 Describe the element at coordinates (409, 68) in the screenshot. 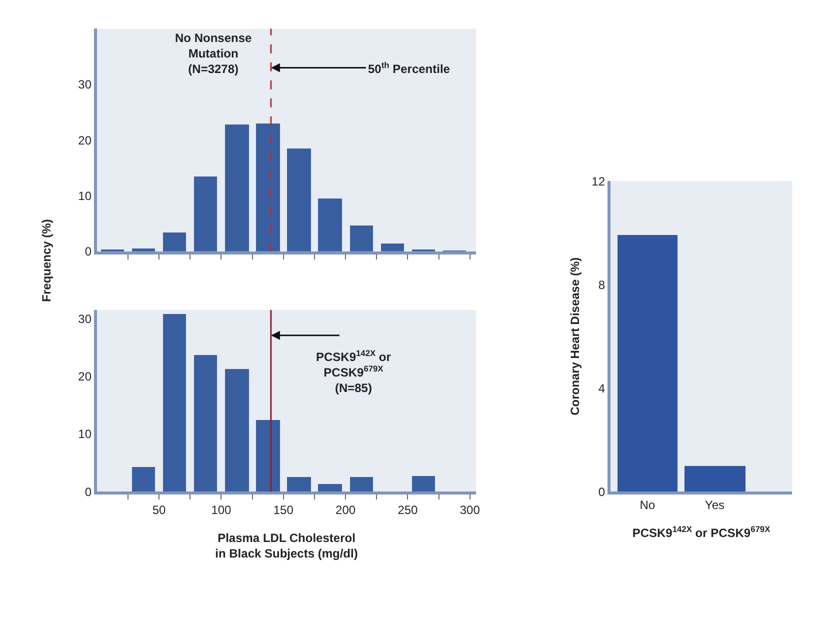

I see `annotation: 50$^{th}$ Percentile` at that location.